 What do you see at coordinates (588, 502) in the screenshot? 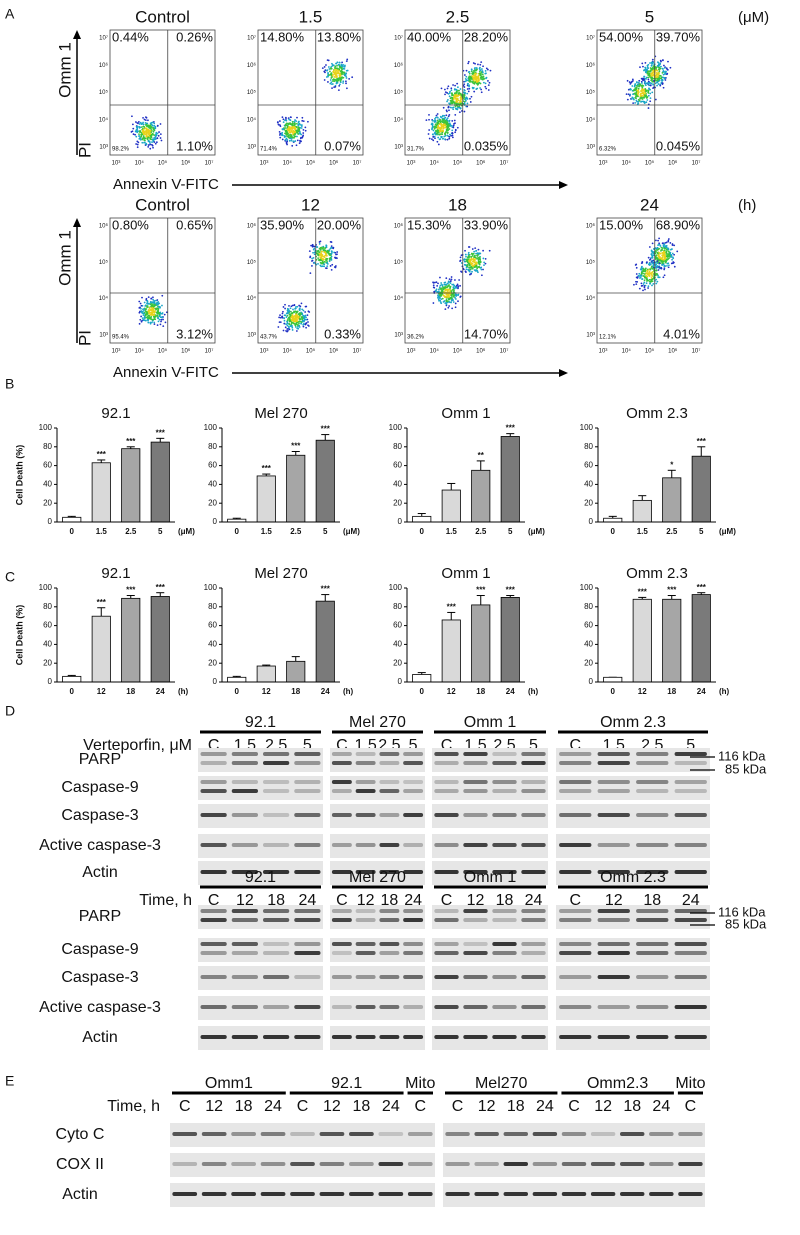
I see `y-tick-label: 20` at bounding box center [588, 502].